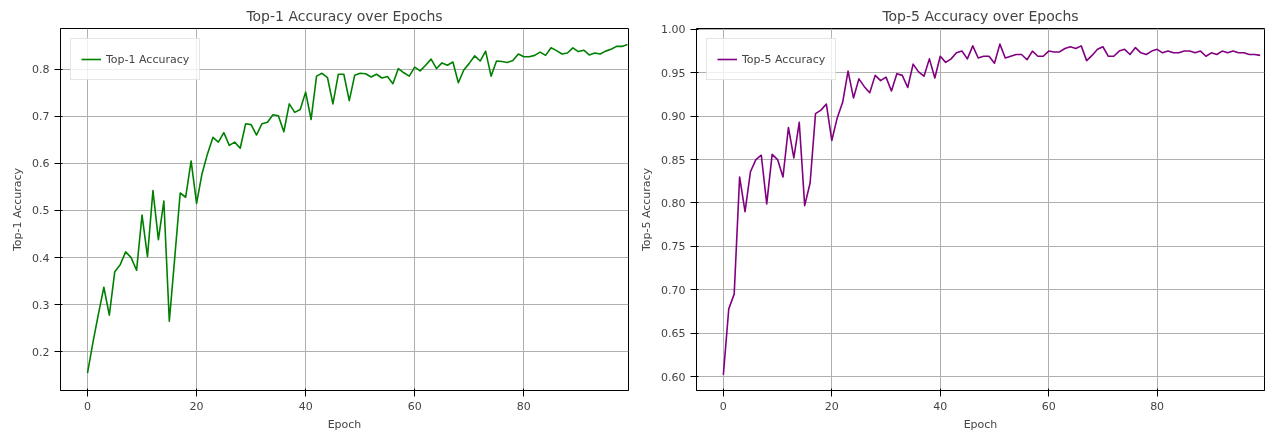  What do you see at coordinates (344, 15) in the screenshot?
I see `chart-title: Top-1 Accuracy over Epochs` at bounding box center [344, 15].